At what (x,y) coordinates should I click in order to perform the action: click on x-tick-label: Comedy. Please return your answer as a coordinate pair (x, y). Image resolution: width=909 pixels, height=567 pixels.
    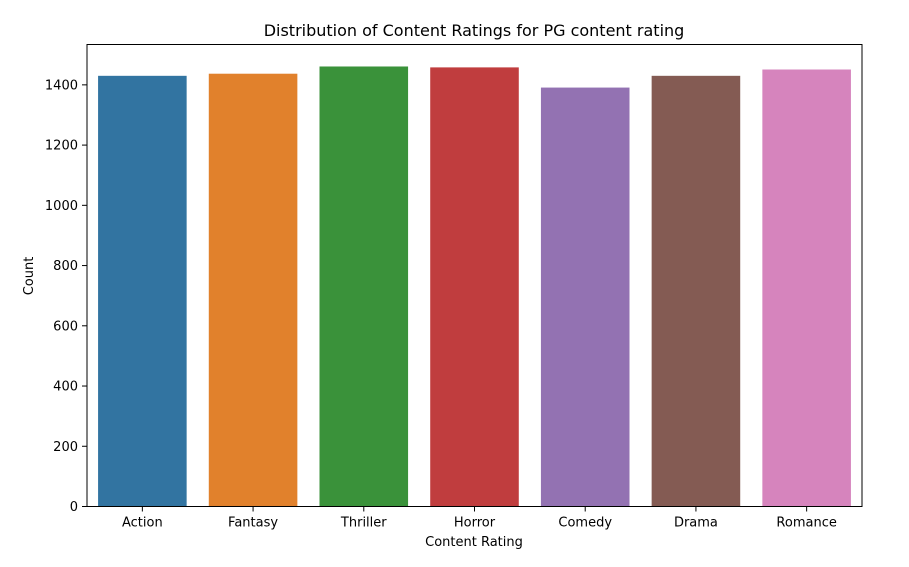
    Looking at the image, I should click on (585, 523).